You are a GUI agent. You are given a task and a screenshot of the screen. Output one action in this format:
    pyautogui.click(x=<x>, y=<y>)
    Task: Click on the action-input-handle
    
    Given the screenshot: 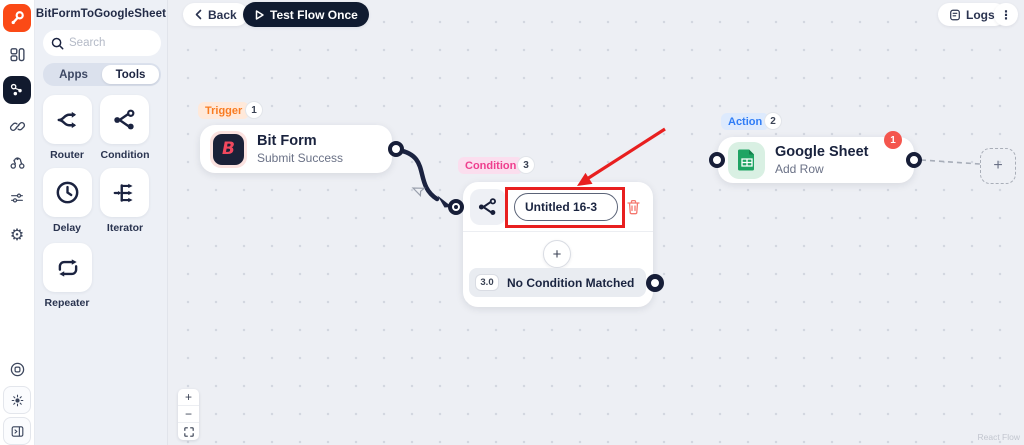 What is the action you would take?
    pyautogui.click(x=717, y=160)
    